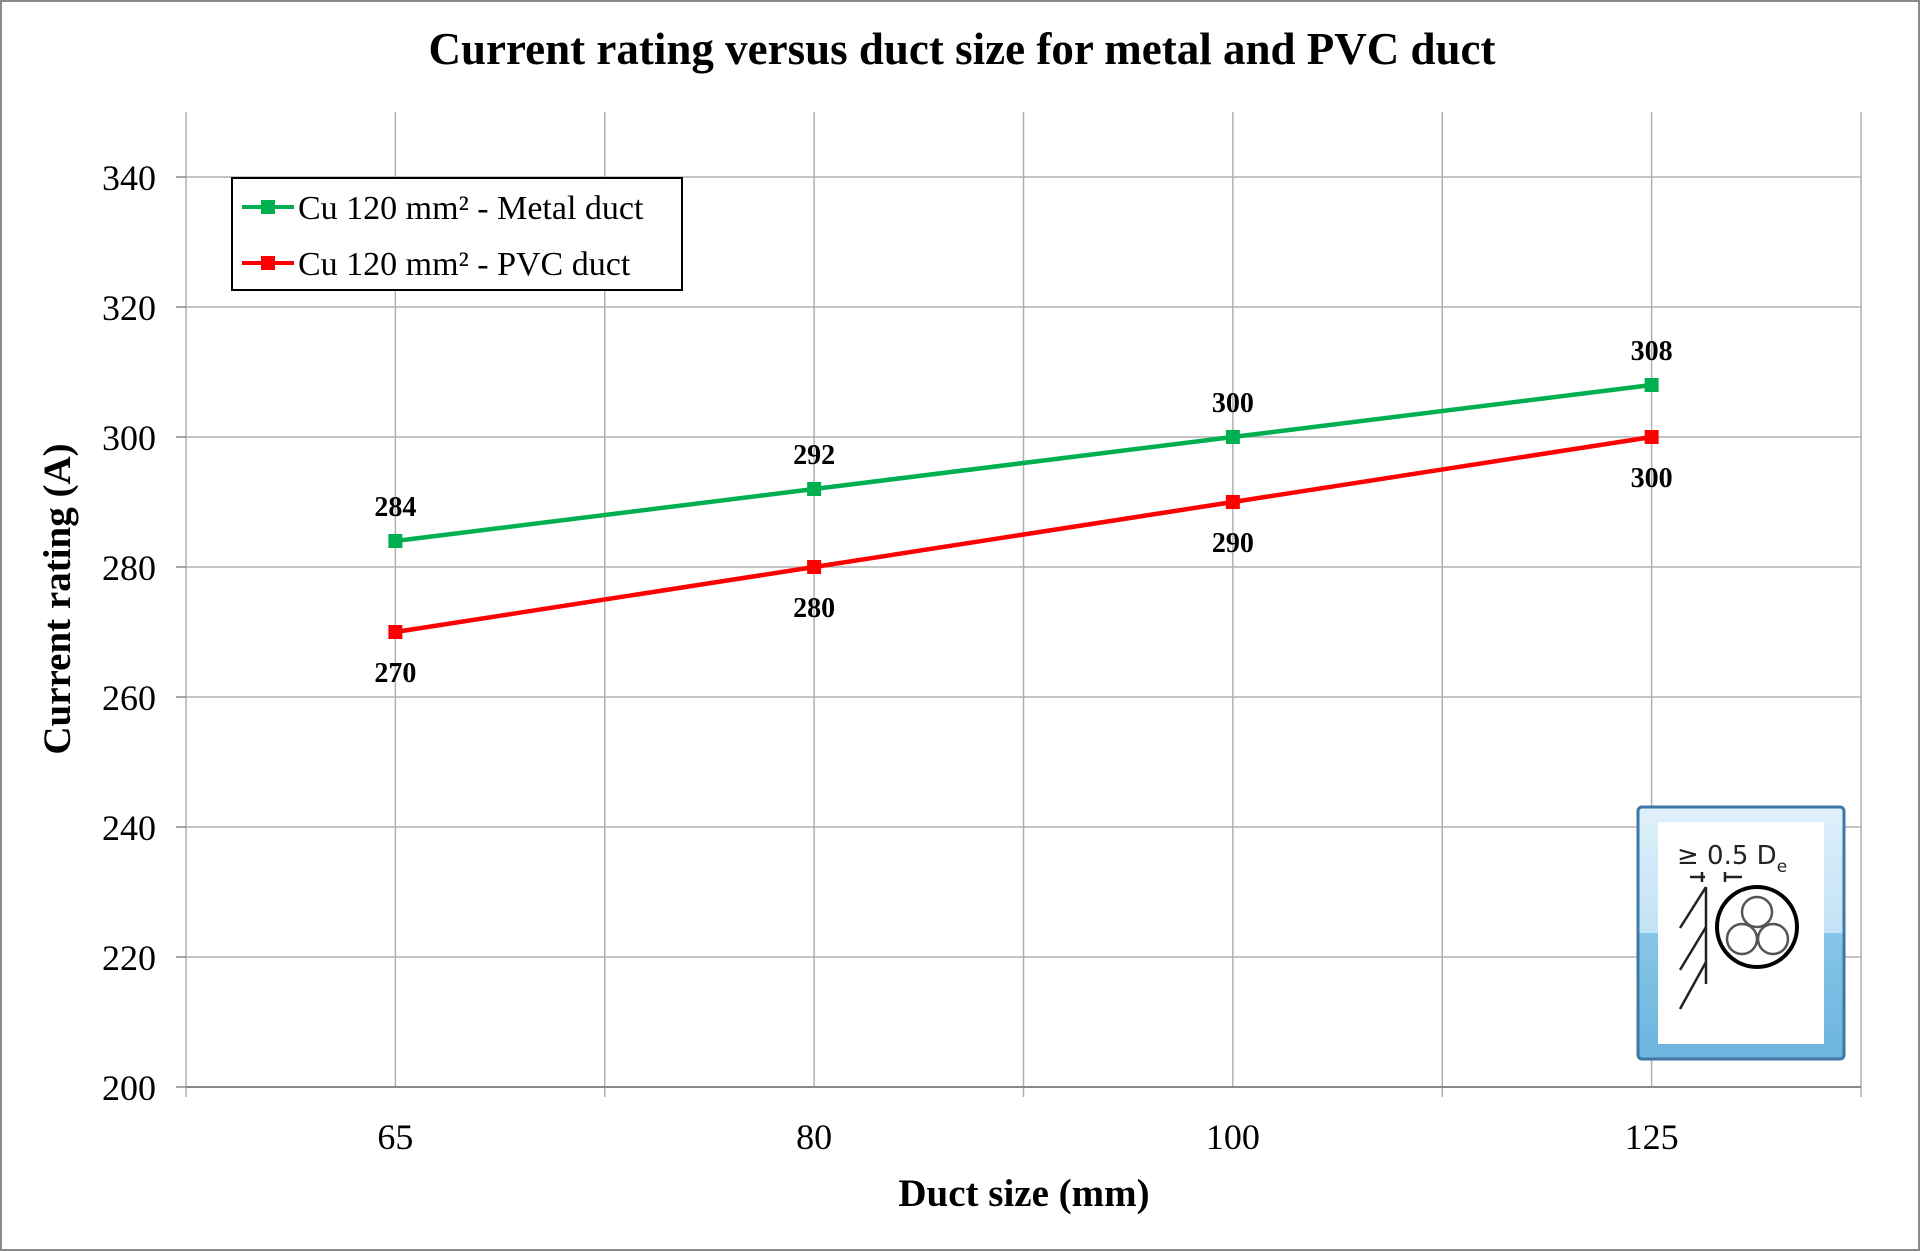 This screenshot has height=1251, width=1920. Describe the element at coordinates (57, 598) in the screenshot. I see `y-axis-label: Current rating (A)` at that location.